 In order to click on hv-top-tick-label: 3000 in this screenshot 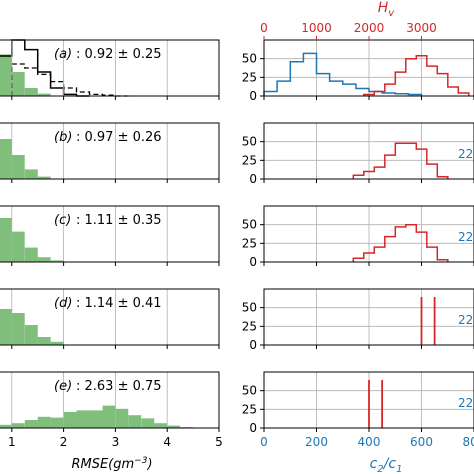, I will do `click(421, 28)`.